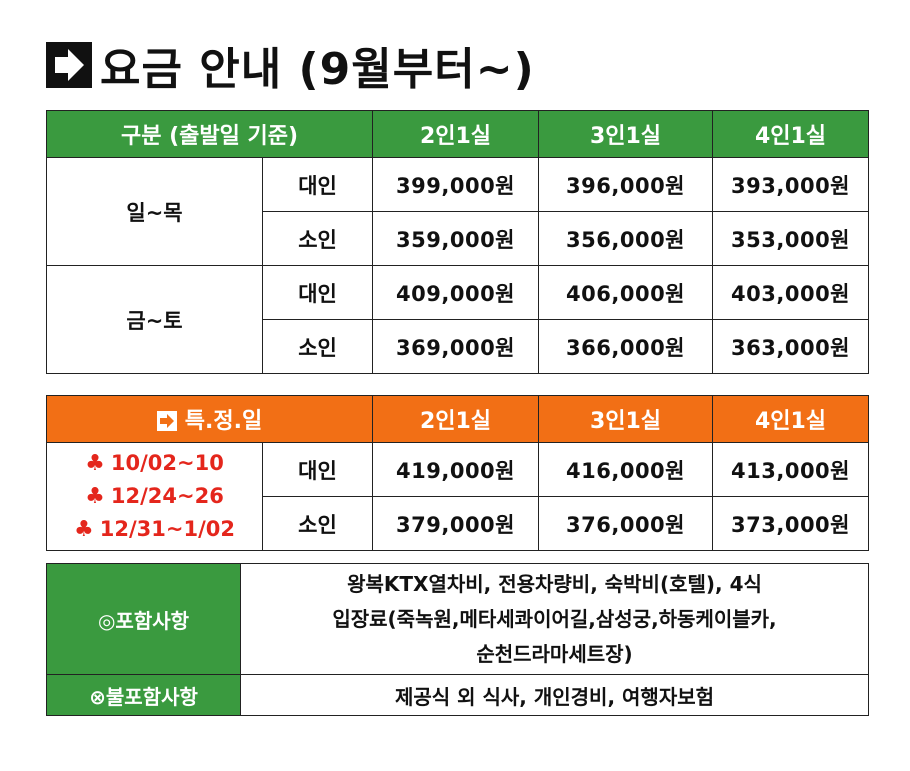 Image resolution: width=910 pixels, height=771 pixels. I want to click on included-label: ◎포함사항, so click(143, 619).